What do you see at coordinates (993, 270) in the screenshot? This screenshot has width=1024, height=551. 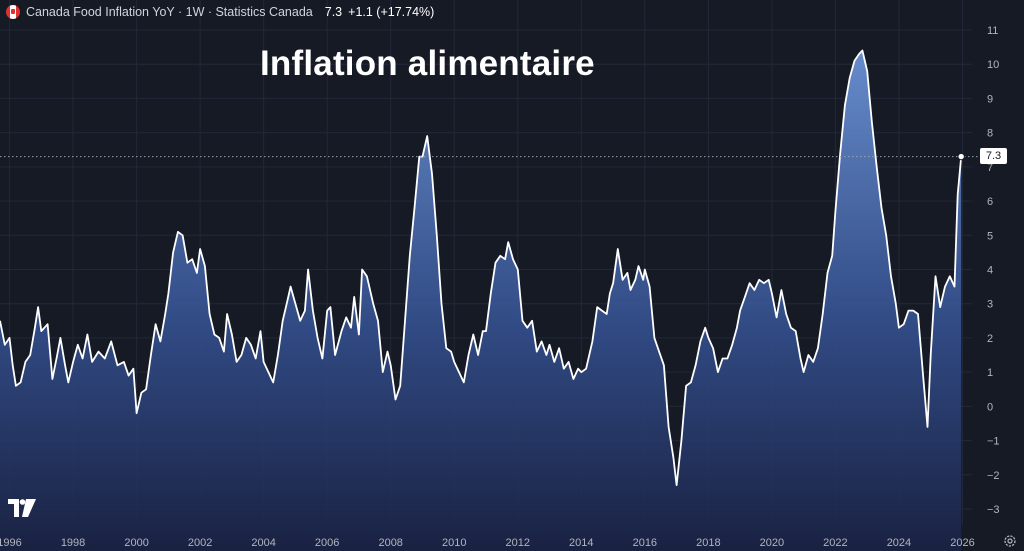 I see `y-axis: −3 −2 −1 0 1 2 3 4 5 6 7 8 9 10 11` at bounding box center [993, 270].